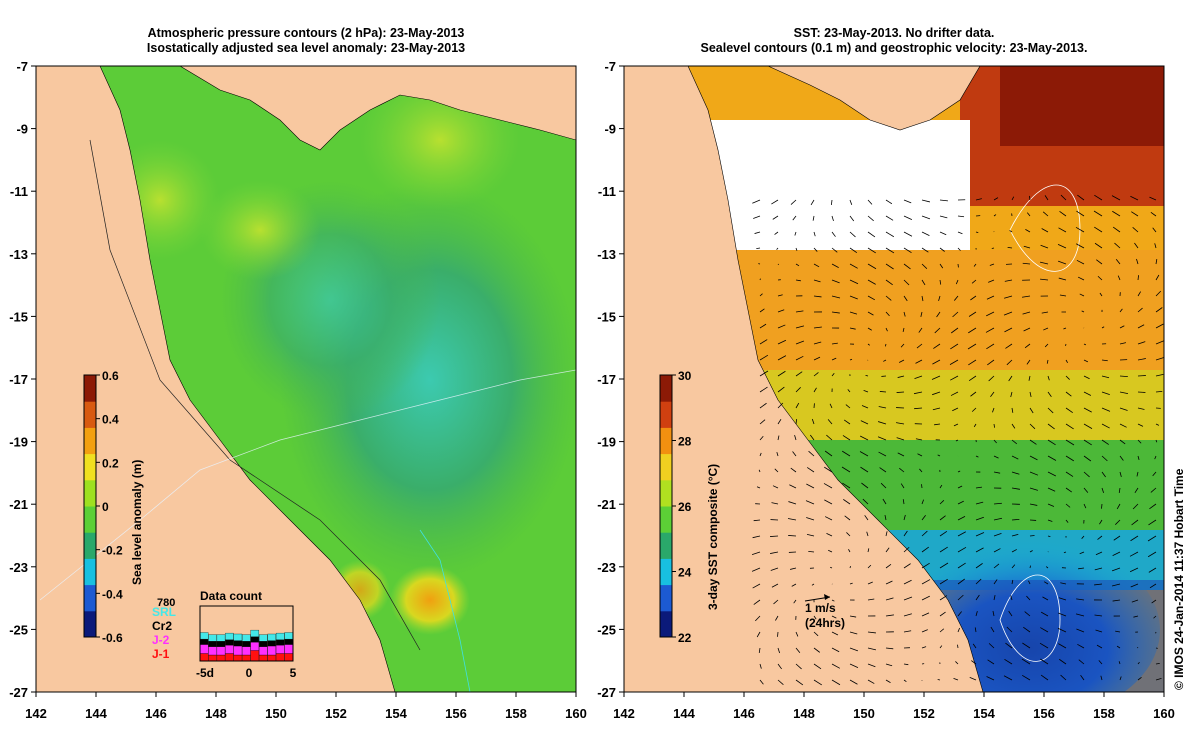 The height and width of the screenshot is (750, 1200). I want to click on data-count-xtick-label: 5, so click(293, 673).